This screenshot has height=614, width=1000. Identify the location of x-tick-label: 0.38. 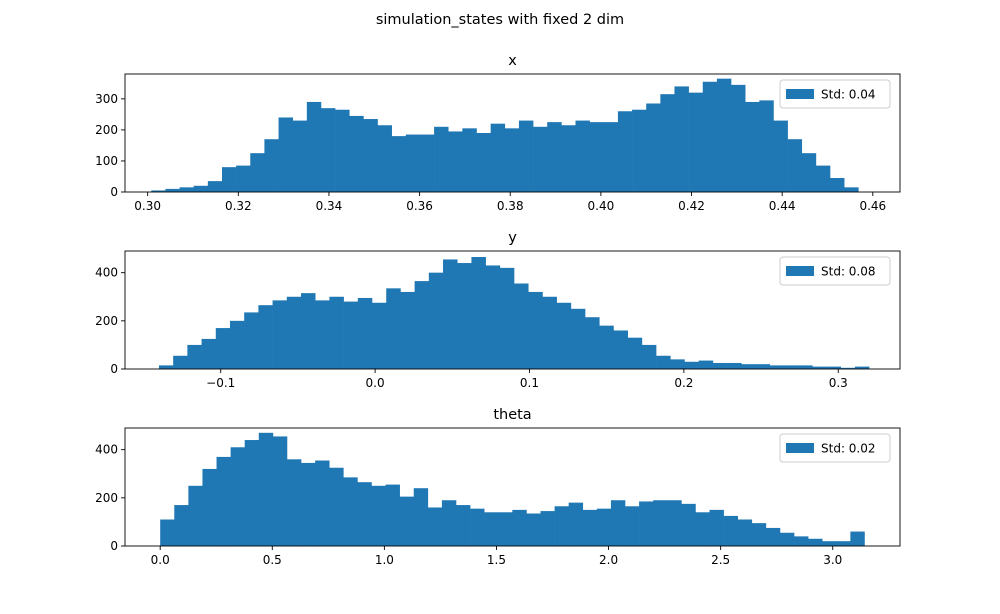
(510, 206).